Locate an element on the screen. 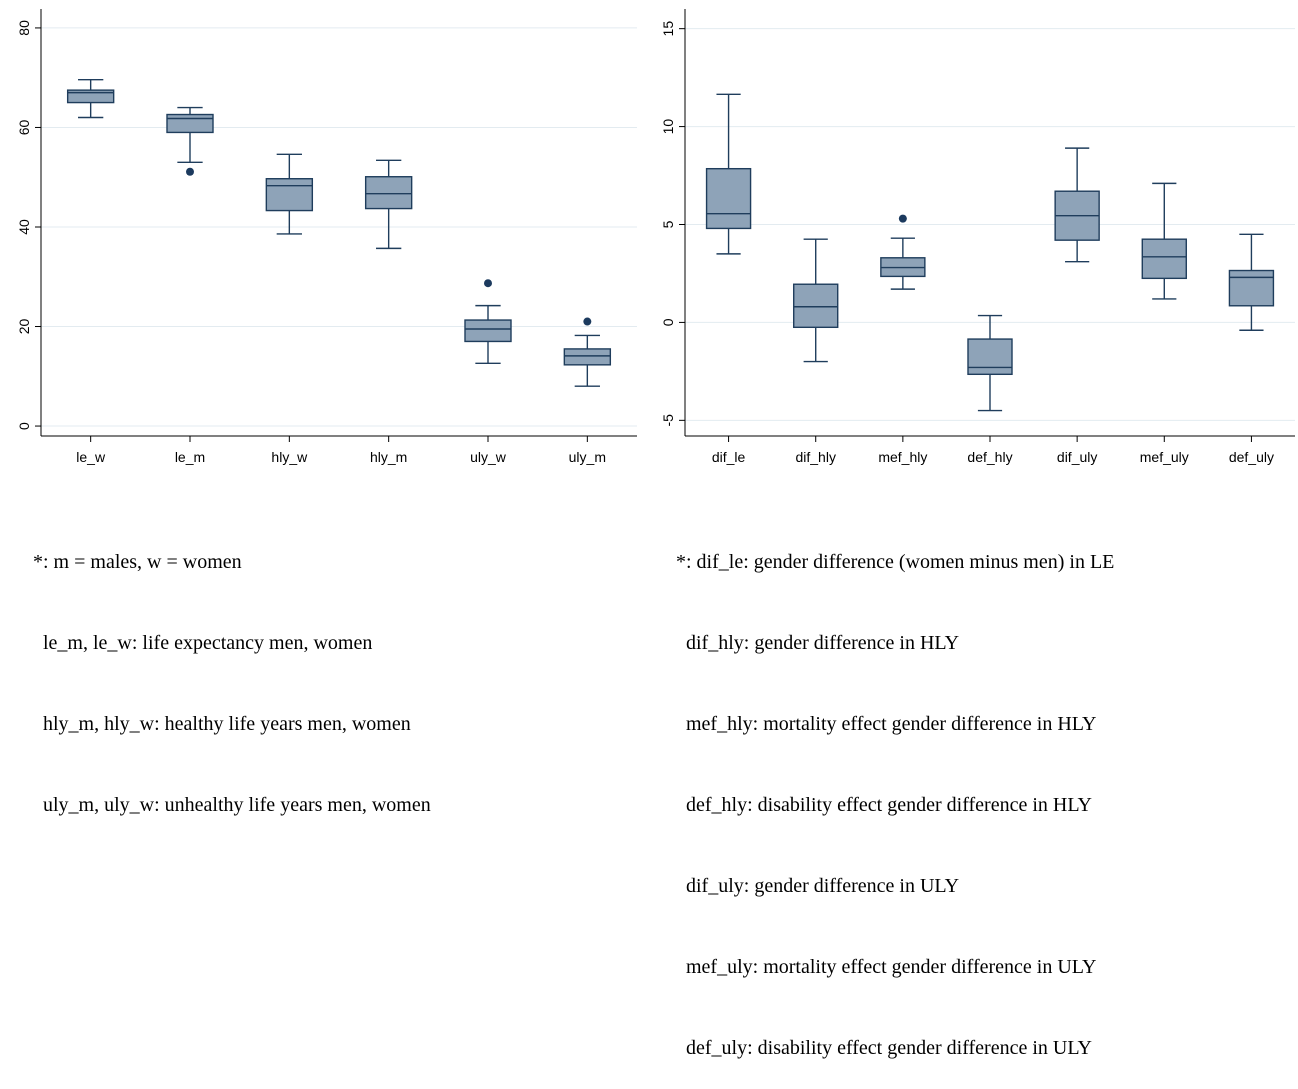 The height and width of the screenshot is (1089, 1298). x-tick-label: uly_w is located at coordinates (488, 457).